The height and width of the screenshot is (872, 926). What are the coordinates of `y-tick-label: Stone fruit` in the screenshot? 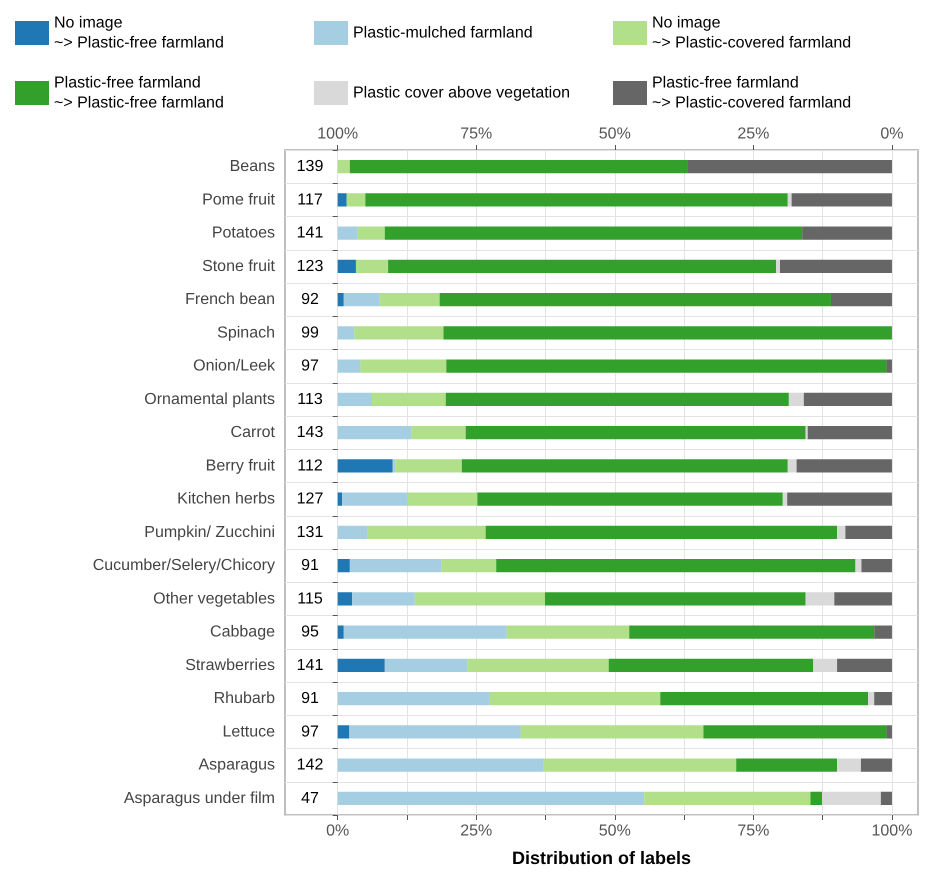 It's located at (239, 266).